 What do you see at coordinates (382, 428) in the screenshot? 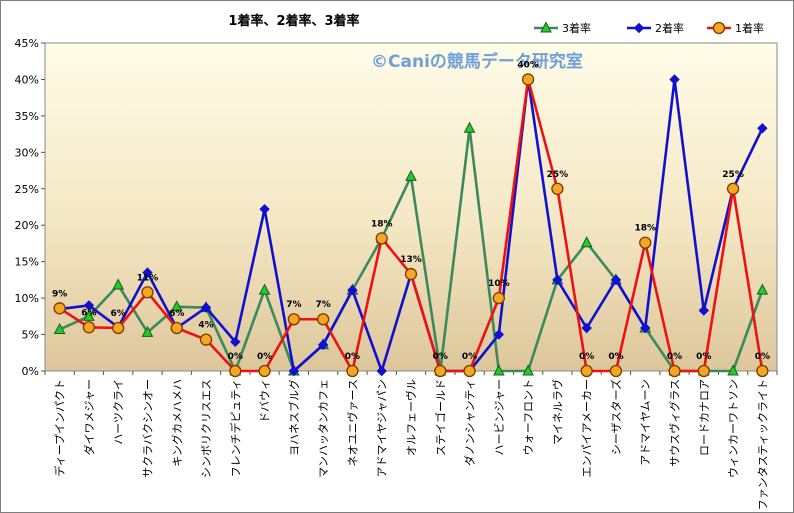
I see `x-tick-label: アドマイヤジャパン` at bounding box center [382, 428].